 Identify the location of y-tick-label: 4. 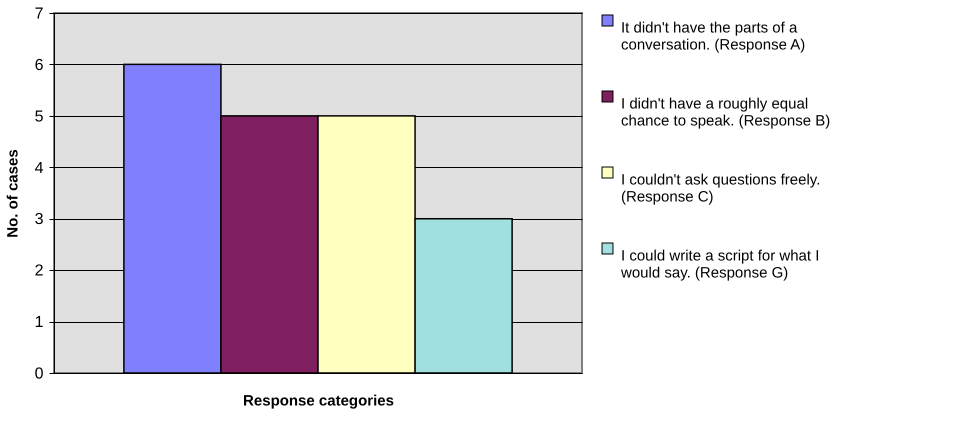
(39, 168).